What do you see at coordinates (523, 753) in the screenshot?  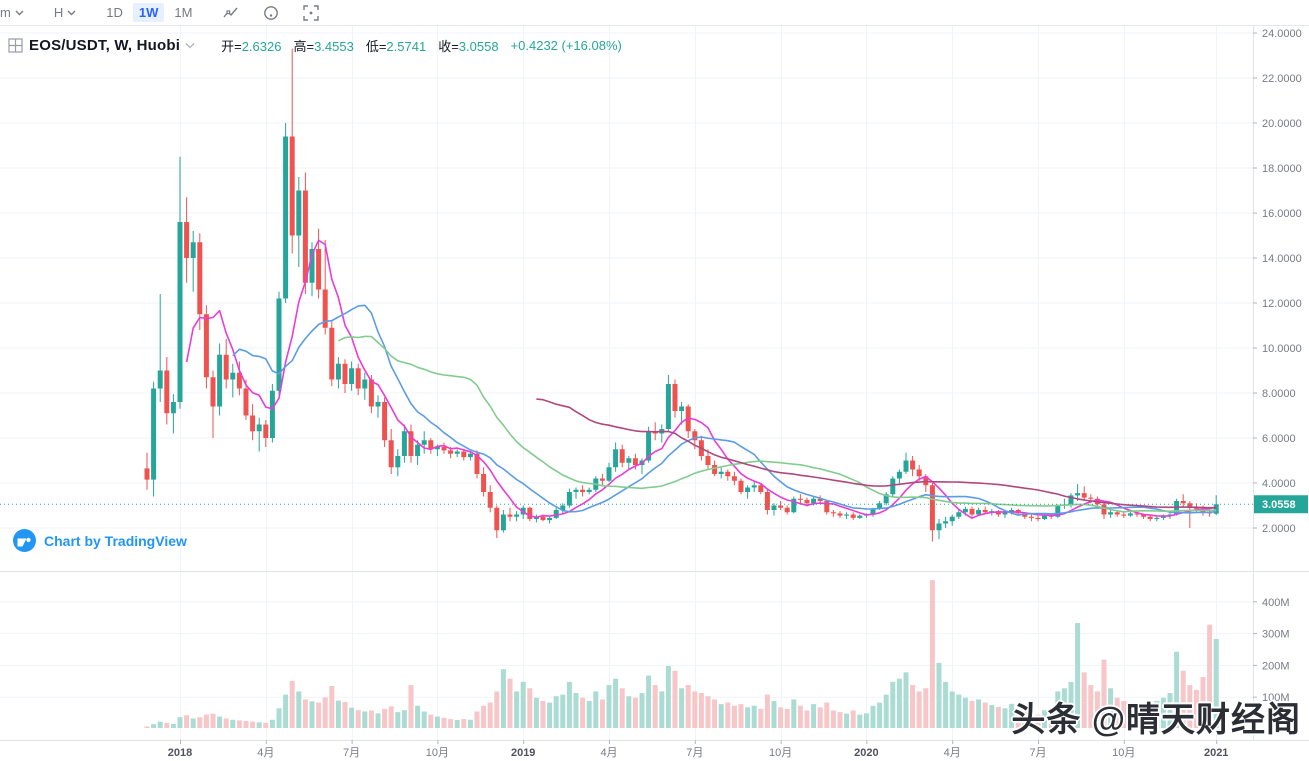 I see `time-tick-label: 2019` at bounding box center [523, 753].